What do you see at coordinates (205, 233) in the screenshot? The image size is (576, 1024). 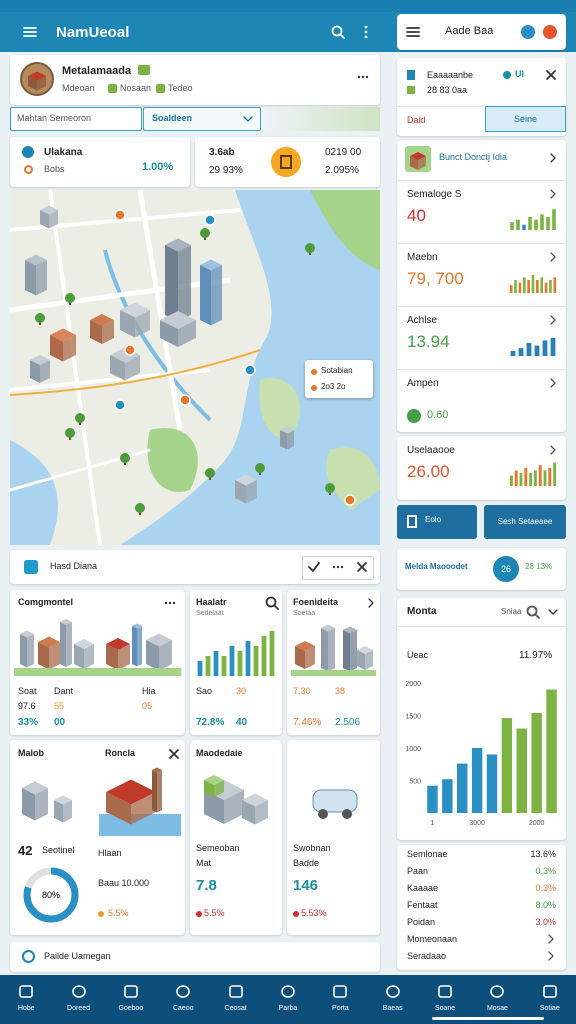 I see `tree` at bounding box center [205, 233].